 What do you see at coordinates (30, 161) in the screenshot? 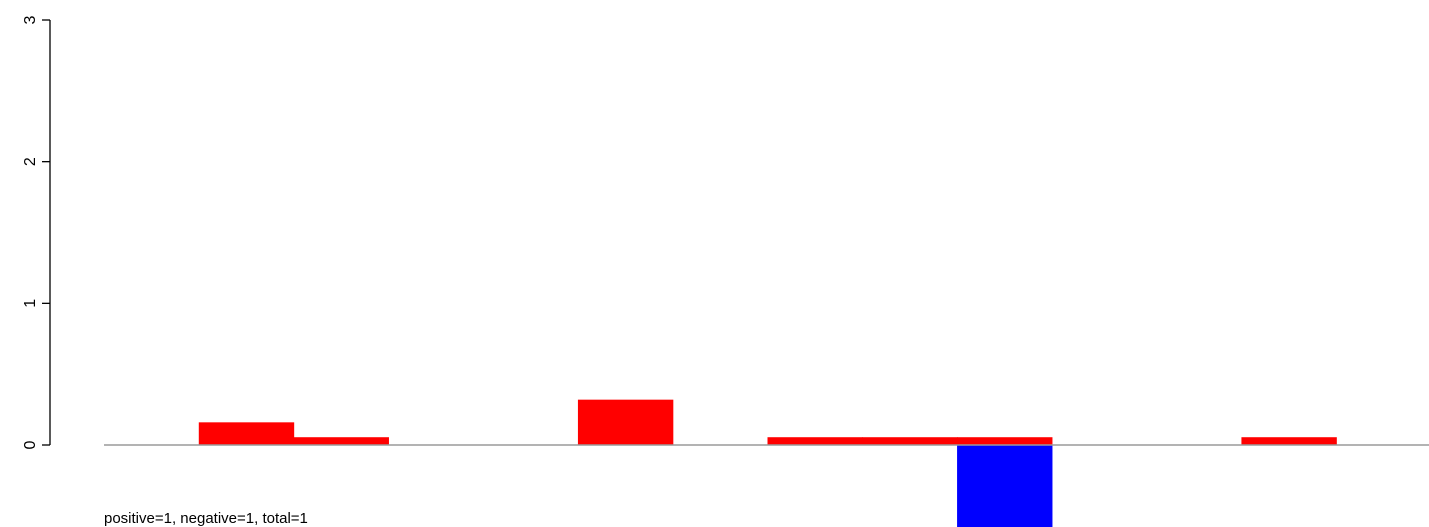
I see `y-tick-label: 2` at bounding box center [30, 161].